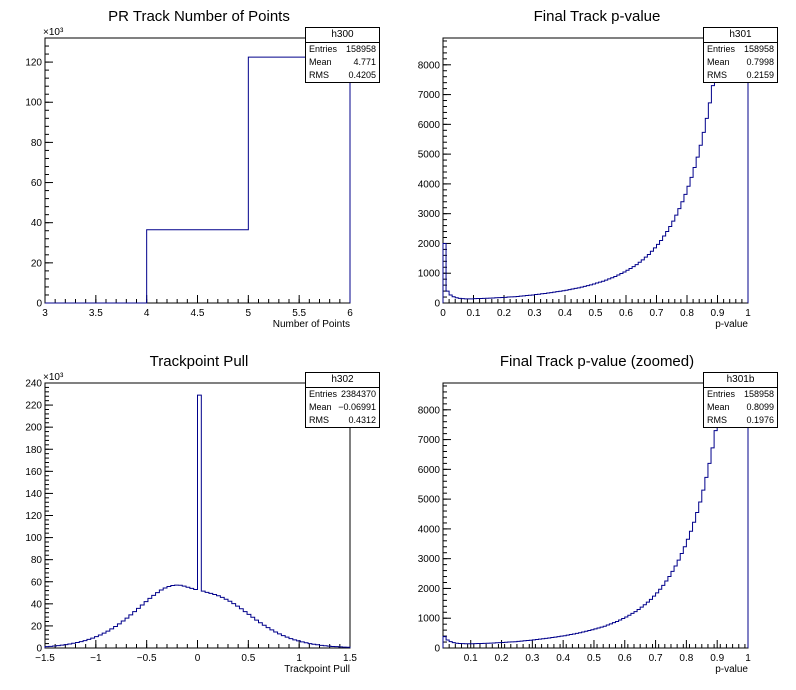 The height and width of the screenshot is (690, 796). Describe the element at coordinates (597, 361) in the screenshot. I see `chart-title: Final Track p-value (zoomed)` at that location.